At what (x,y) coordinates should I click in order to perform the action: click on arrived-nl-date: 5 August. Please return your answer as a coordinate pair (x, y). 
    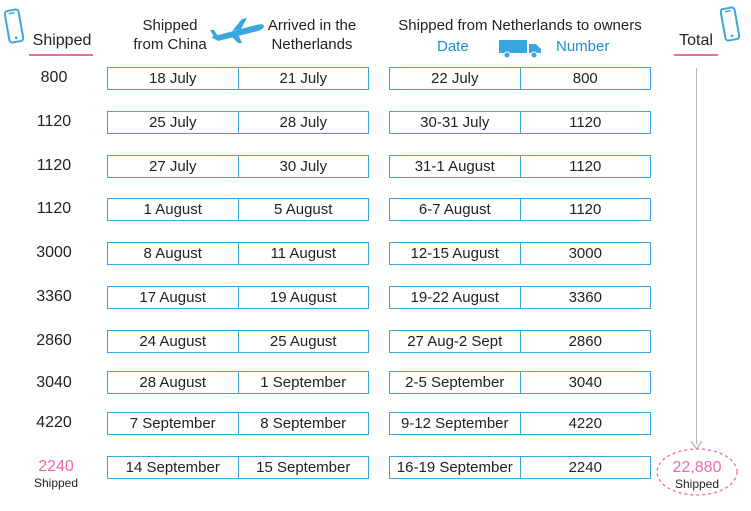
    Looking at the image, I should click on (303, 209).